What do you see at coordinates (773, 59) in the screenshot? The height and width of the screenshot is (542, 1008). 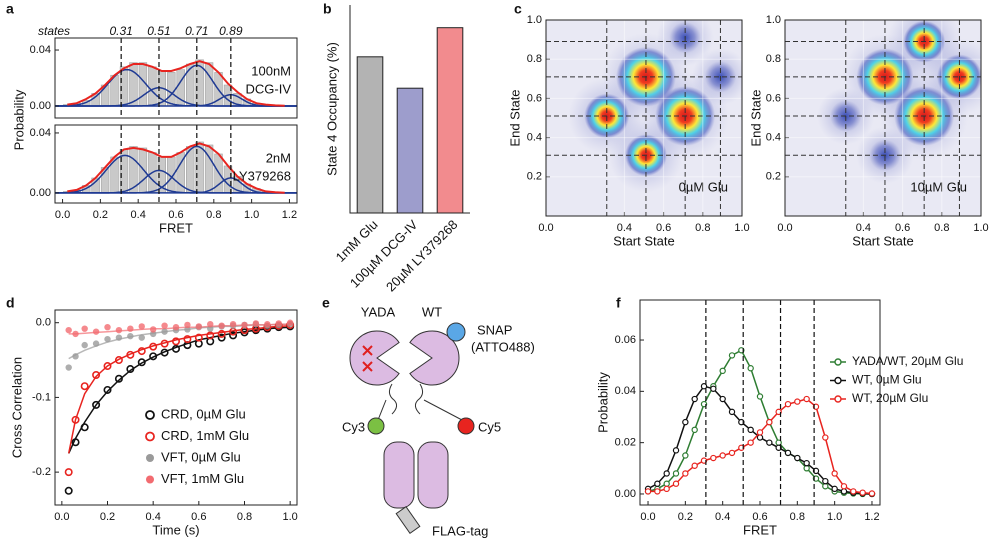 I see `y-tick-label: 0.8` at bounding box center [773, 59].